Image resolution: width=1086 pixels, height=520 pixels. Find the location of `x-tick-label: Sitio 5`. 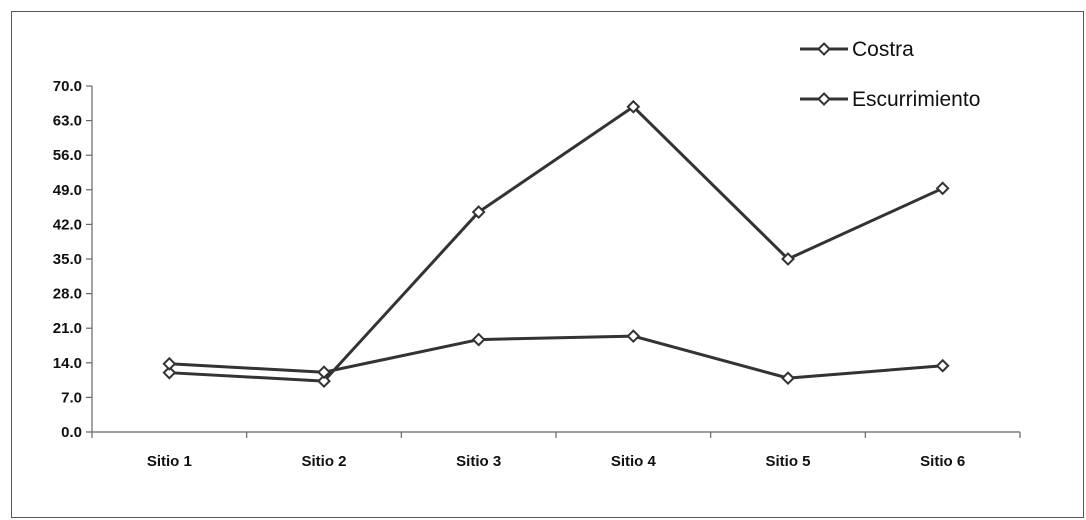

x-tick-label: Sitio 5 is located at coordinates (787, 461).